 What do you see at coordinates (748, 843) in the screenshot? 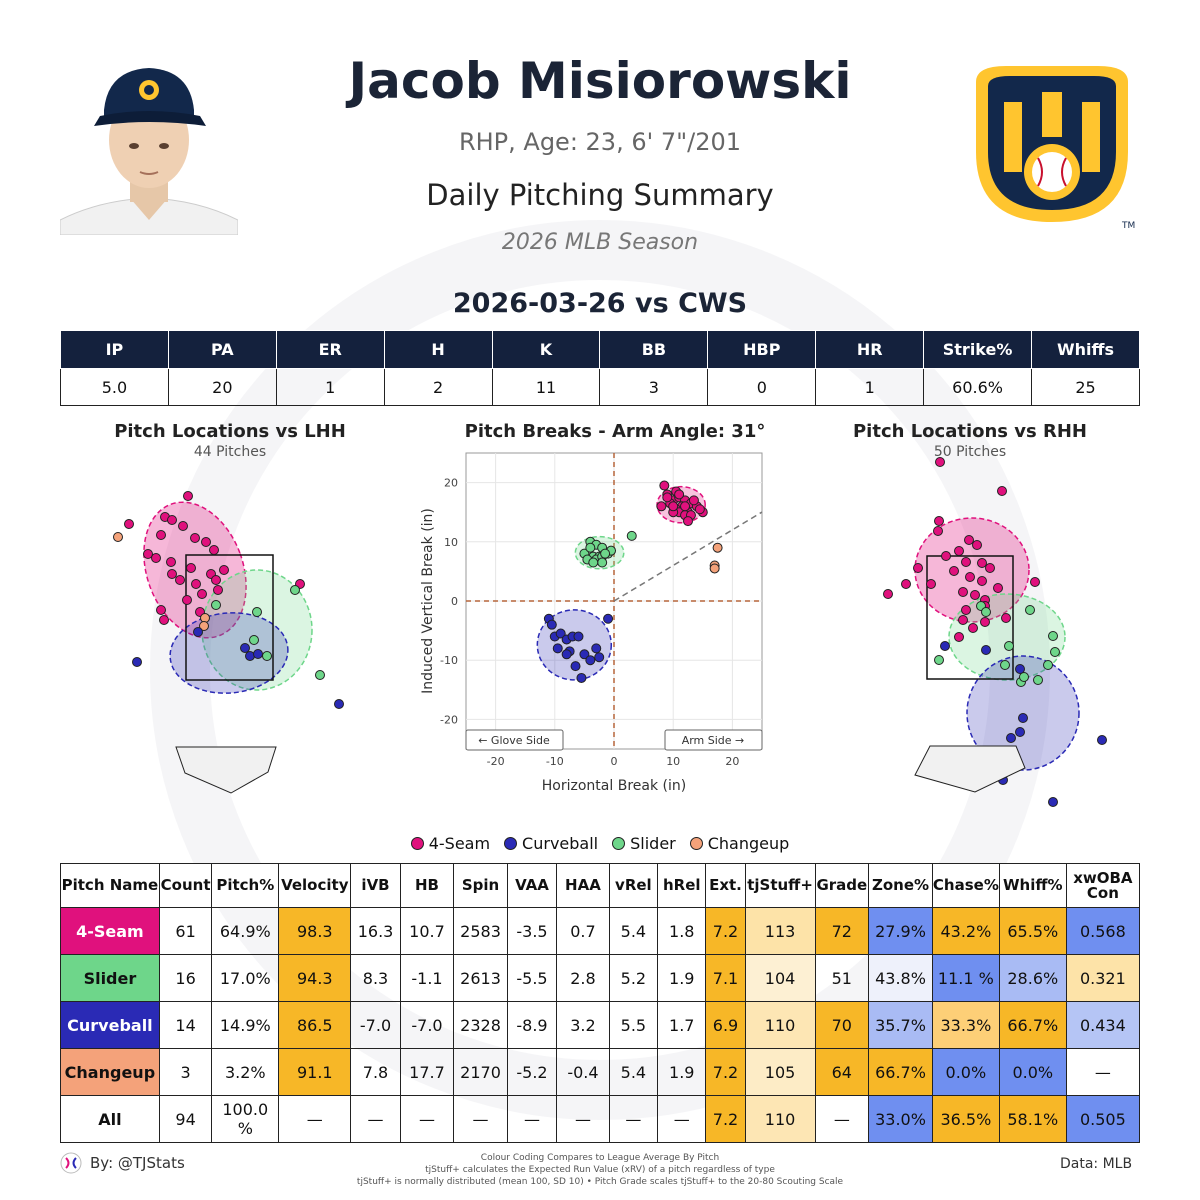
I see `legend-label: Changeup` at bounding box center [748, 843].